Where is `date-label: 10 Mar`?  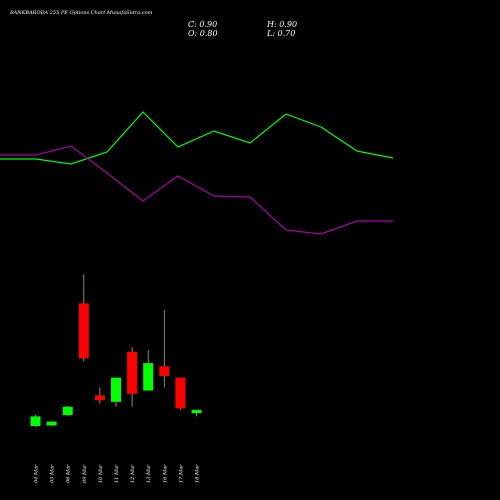
date-label: 10 Mar is located at coordinates (101, 473).